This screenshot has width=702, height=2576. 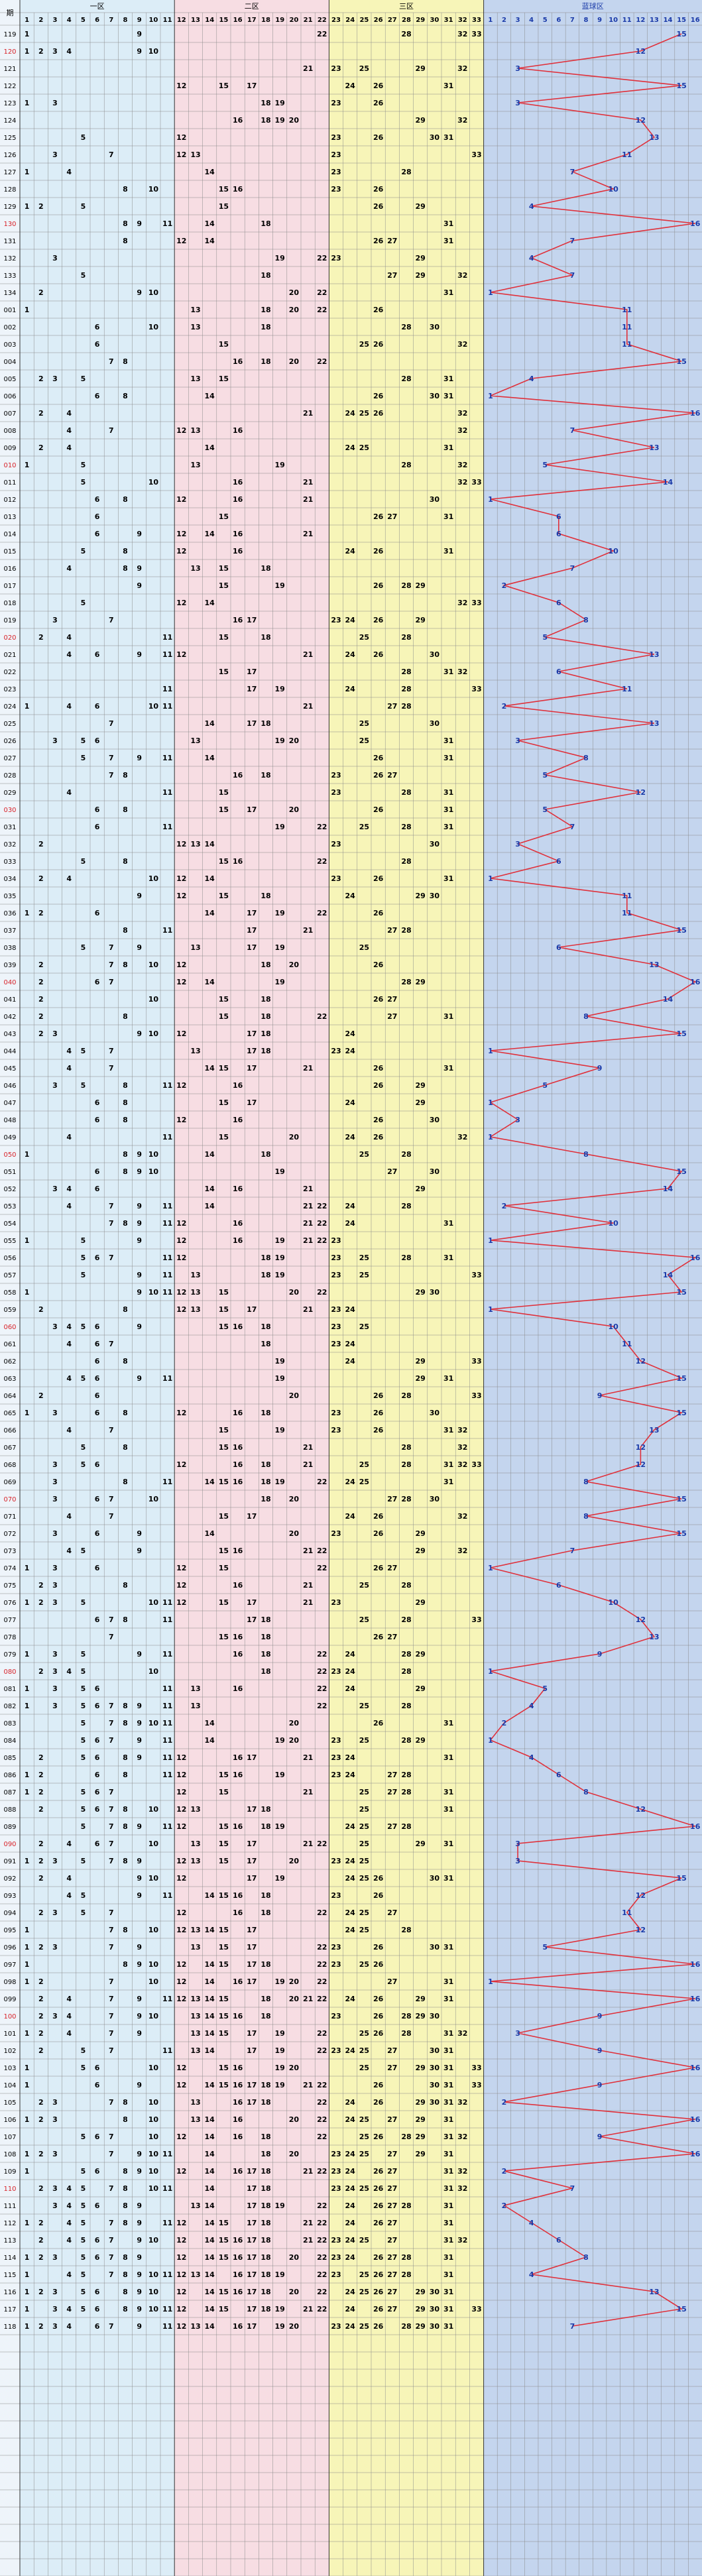 What do you see at coordinates (308, 707) in the screenshot?
I see `red-number: 21` at bounding box center [308, 707].